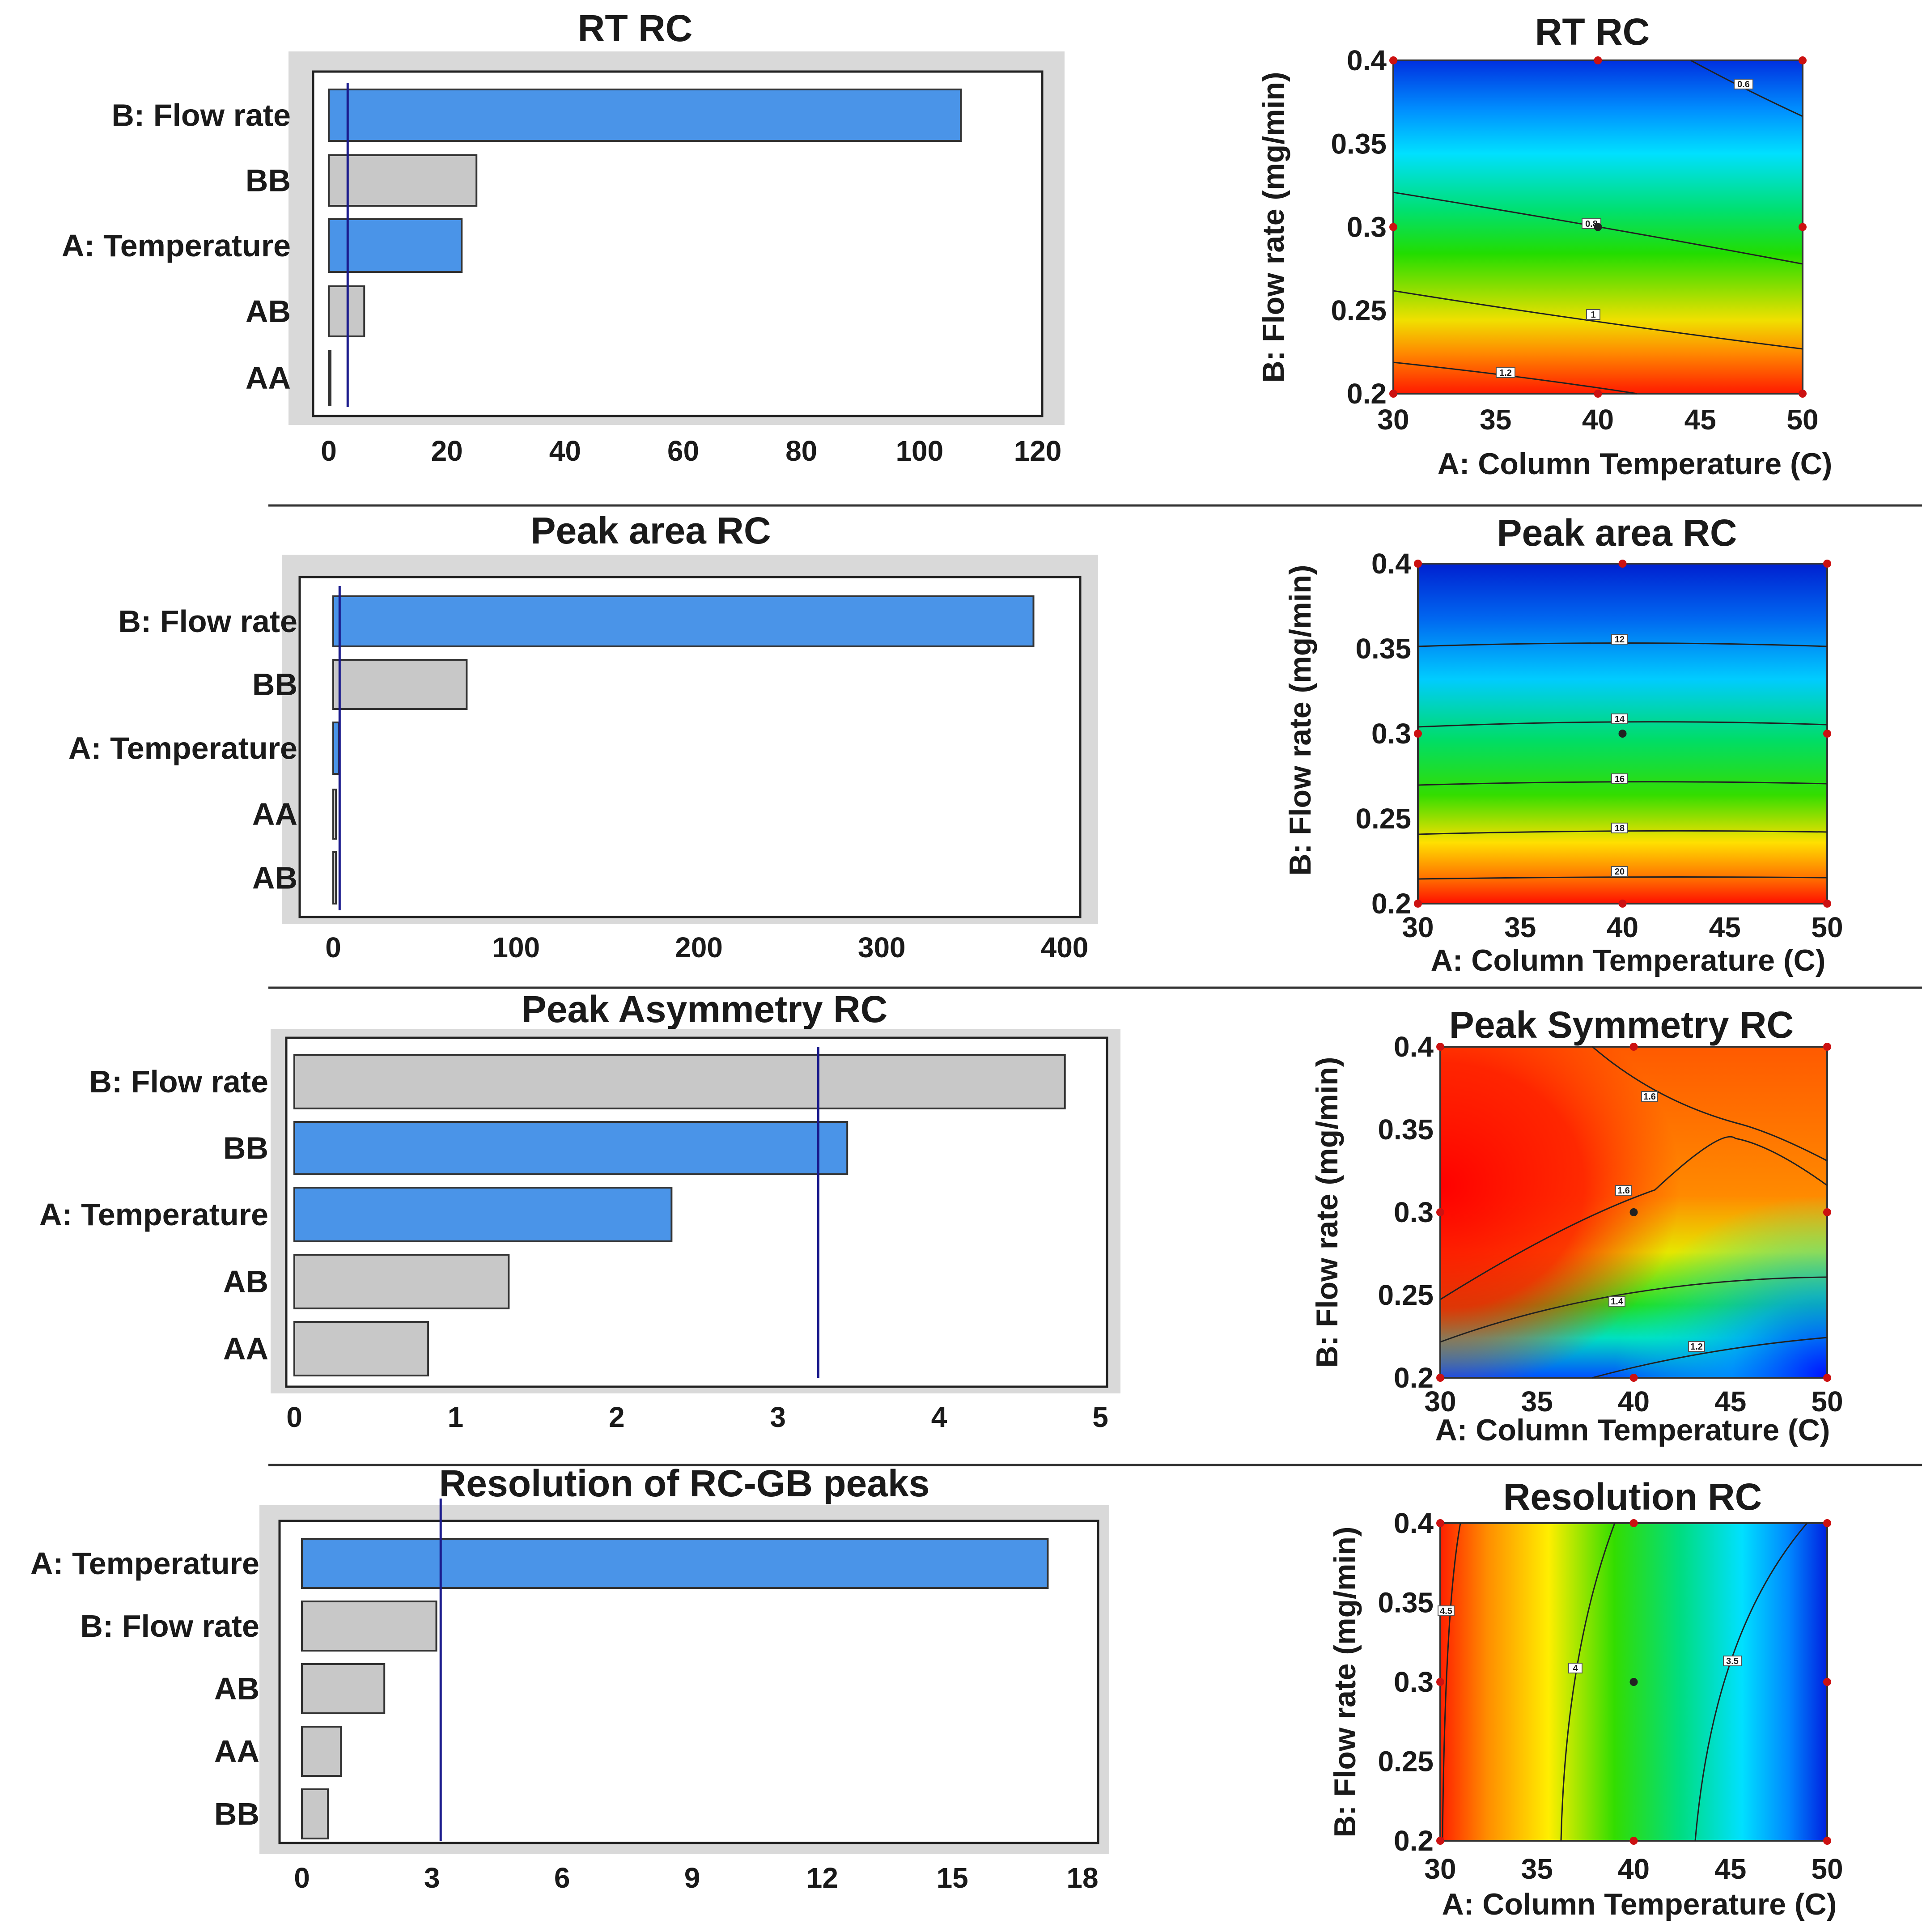 This screenshot has width=1922, height=1932. Describe the element at coordinates (699, 947) in the screenshot. I see `x-tick-label: 200` at that location.